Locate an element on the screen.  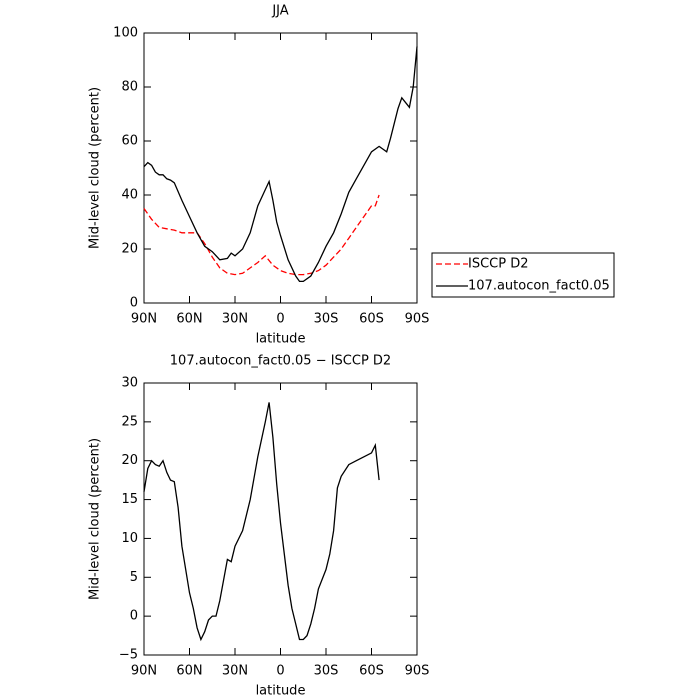
y-tick-label: −5 is located at coordinates (128, 655).